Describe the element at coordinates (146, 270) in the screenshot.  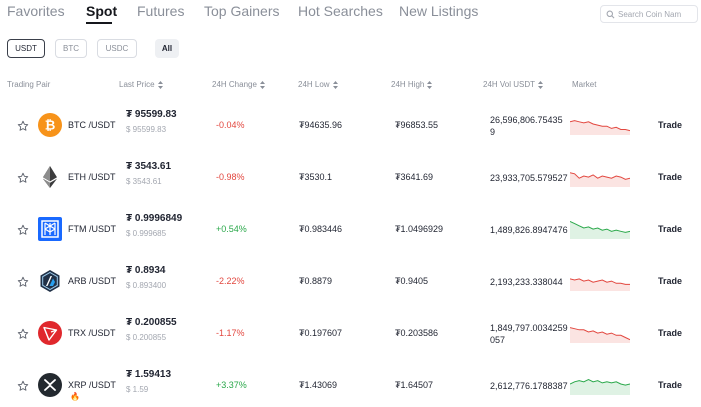
I see `last-price: ₮ 0.8934` at that location.